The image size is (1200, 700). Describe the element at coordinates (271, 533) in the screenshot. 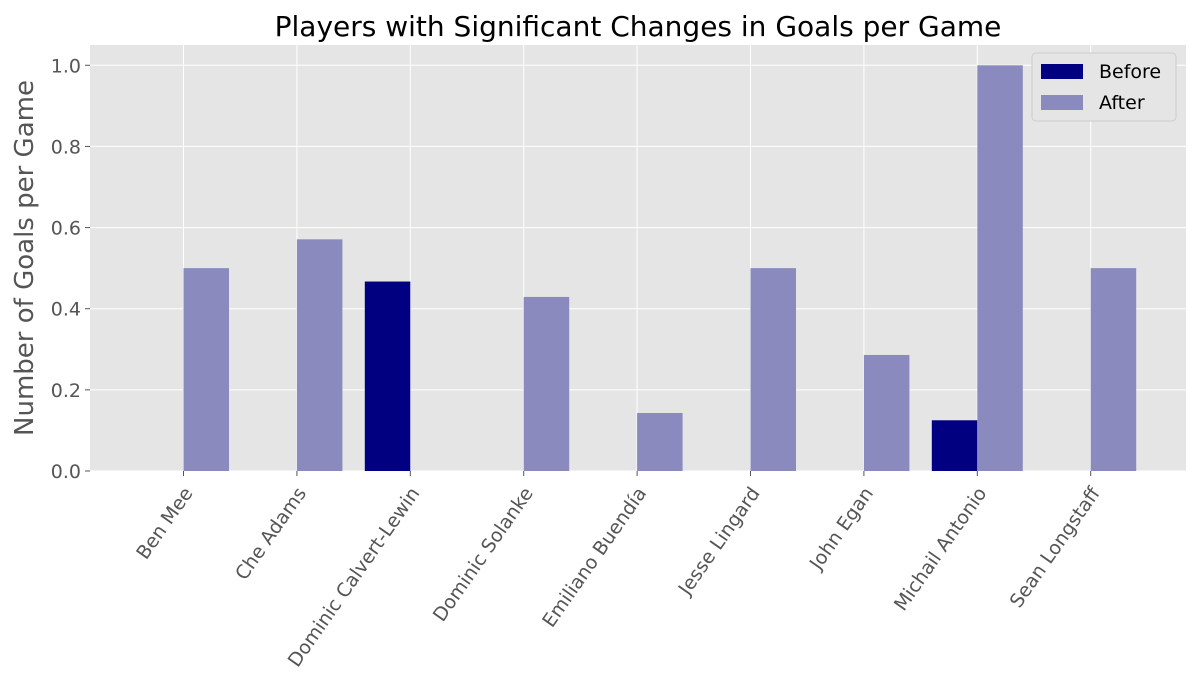

I see `x-tick-label: Che Adams` at that location.